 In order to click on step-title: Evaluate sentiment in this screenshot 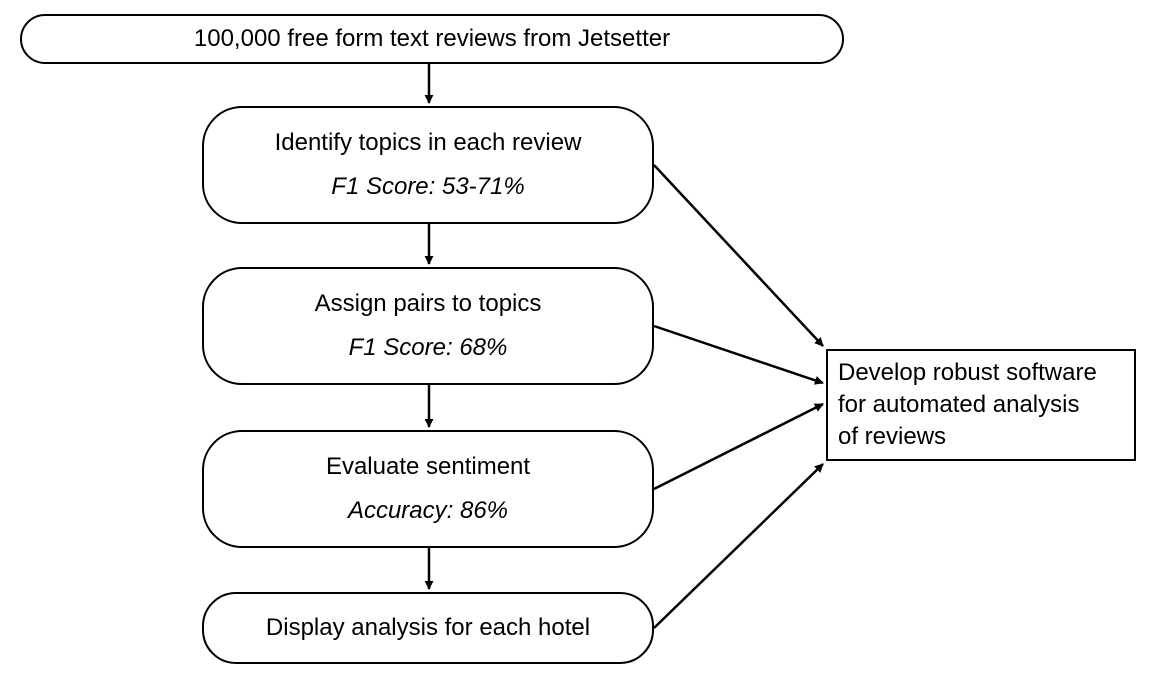, I will do `click(428, 466)`.